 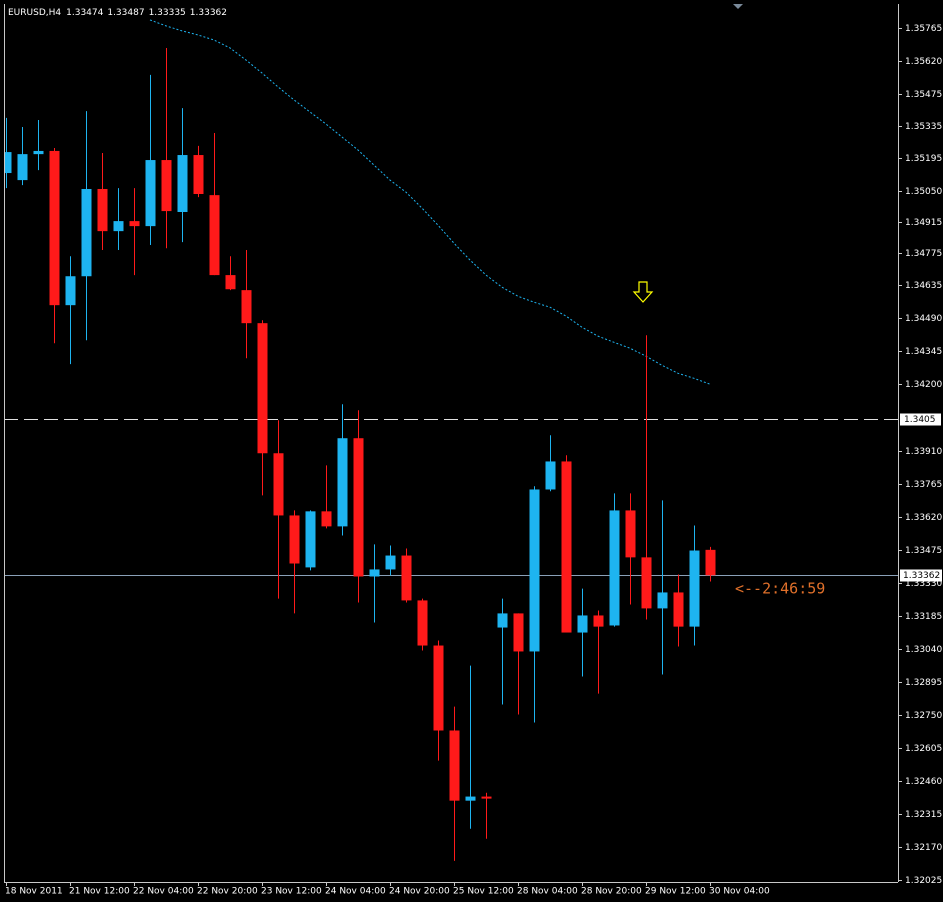 What do you see at coordinates (923, 815) in the screenshot?
I see `y-tick-label: 1.32315` at bounding box center [923, 815].